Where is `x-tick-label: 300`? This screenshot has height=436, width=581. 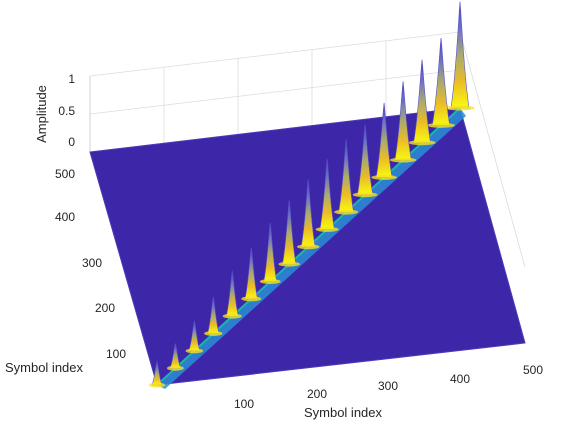 x-tick-label: 300 is located at coordinates (388, 386).